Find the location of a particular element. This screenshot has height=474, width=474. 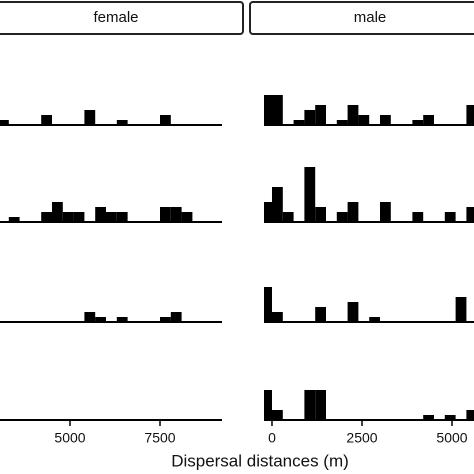

x-tick-label: 2500 is located at coordinates (361, 438).